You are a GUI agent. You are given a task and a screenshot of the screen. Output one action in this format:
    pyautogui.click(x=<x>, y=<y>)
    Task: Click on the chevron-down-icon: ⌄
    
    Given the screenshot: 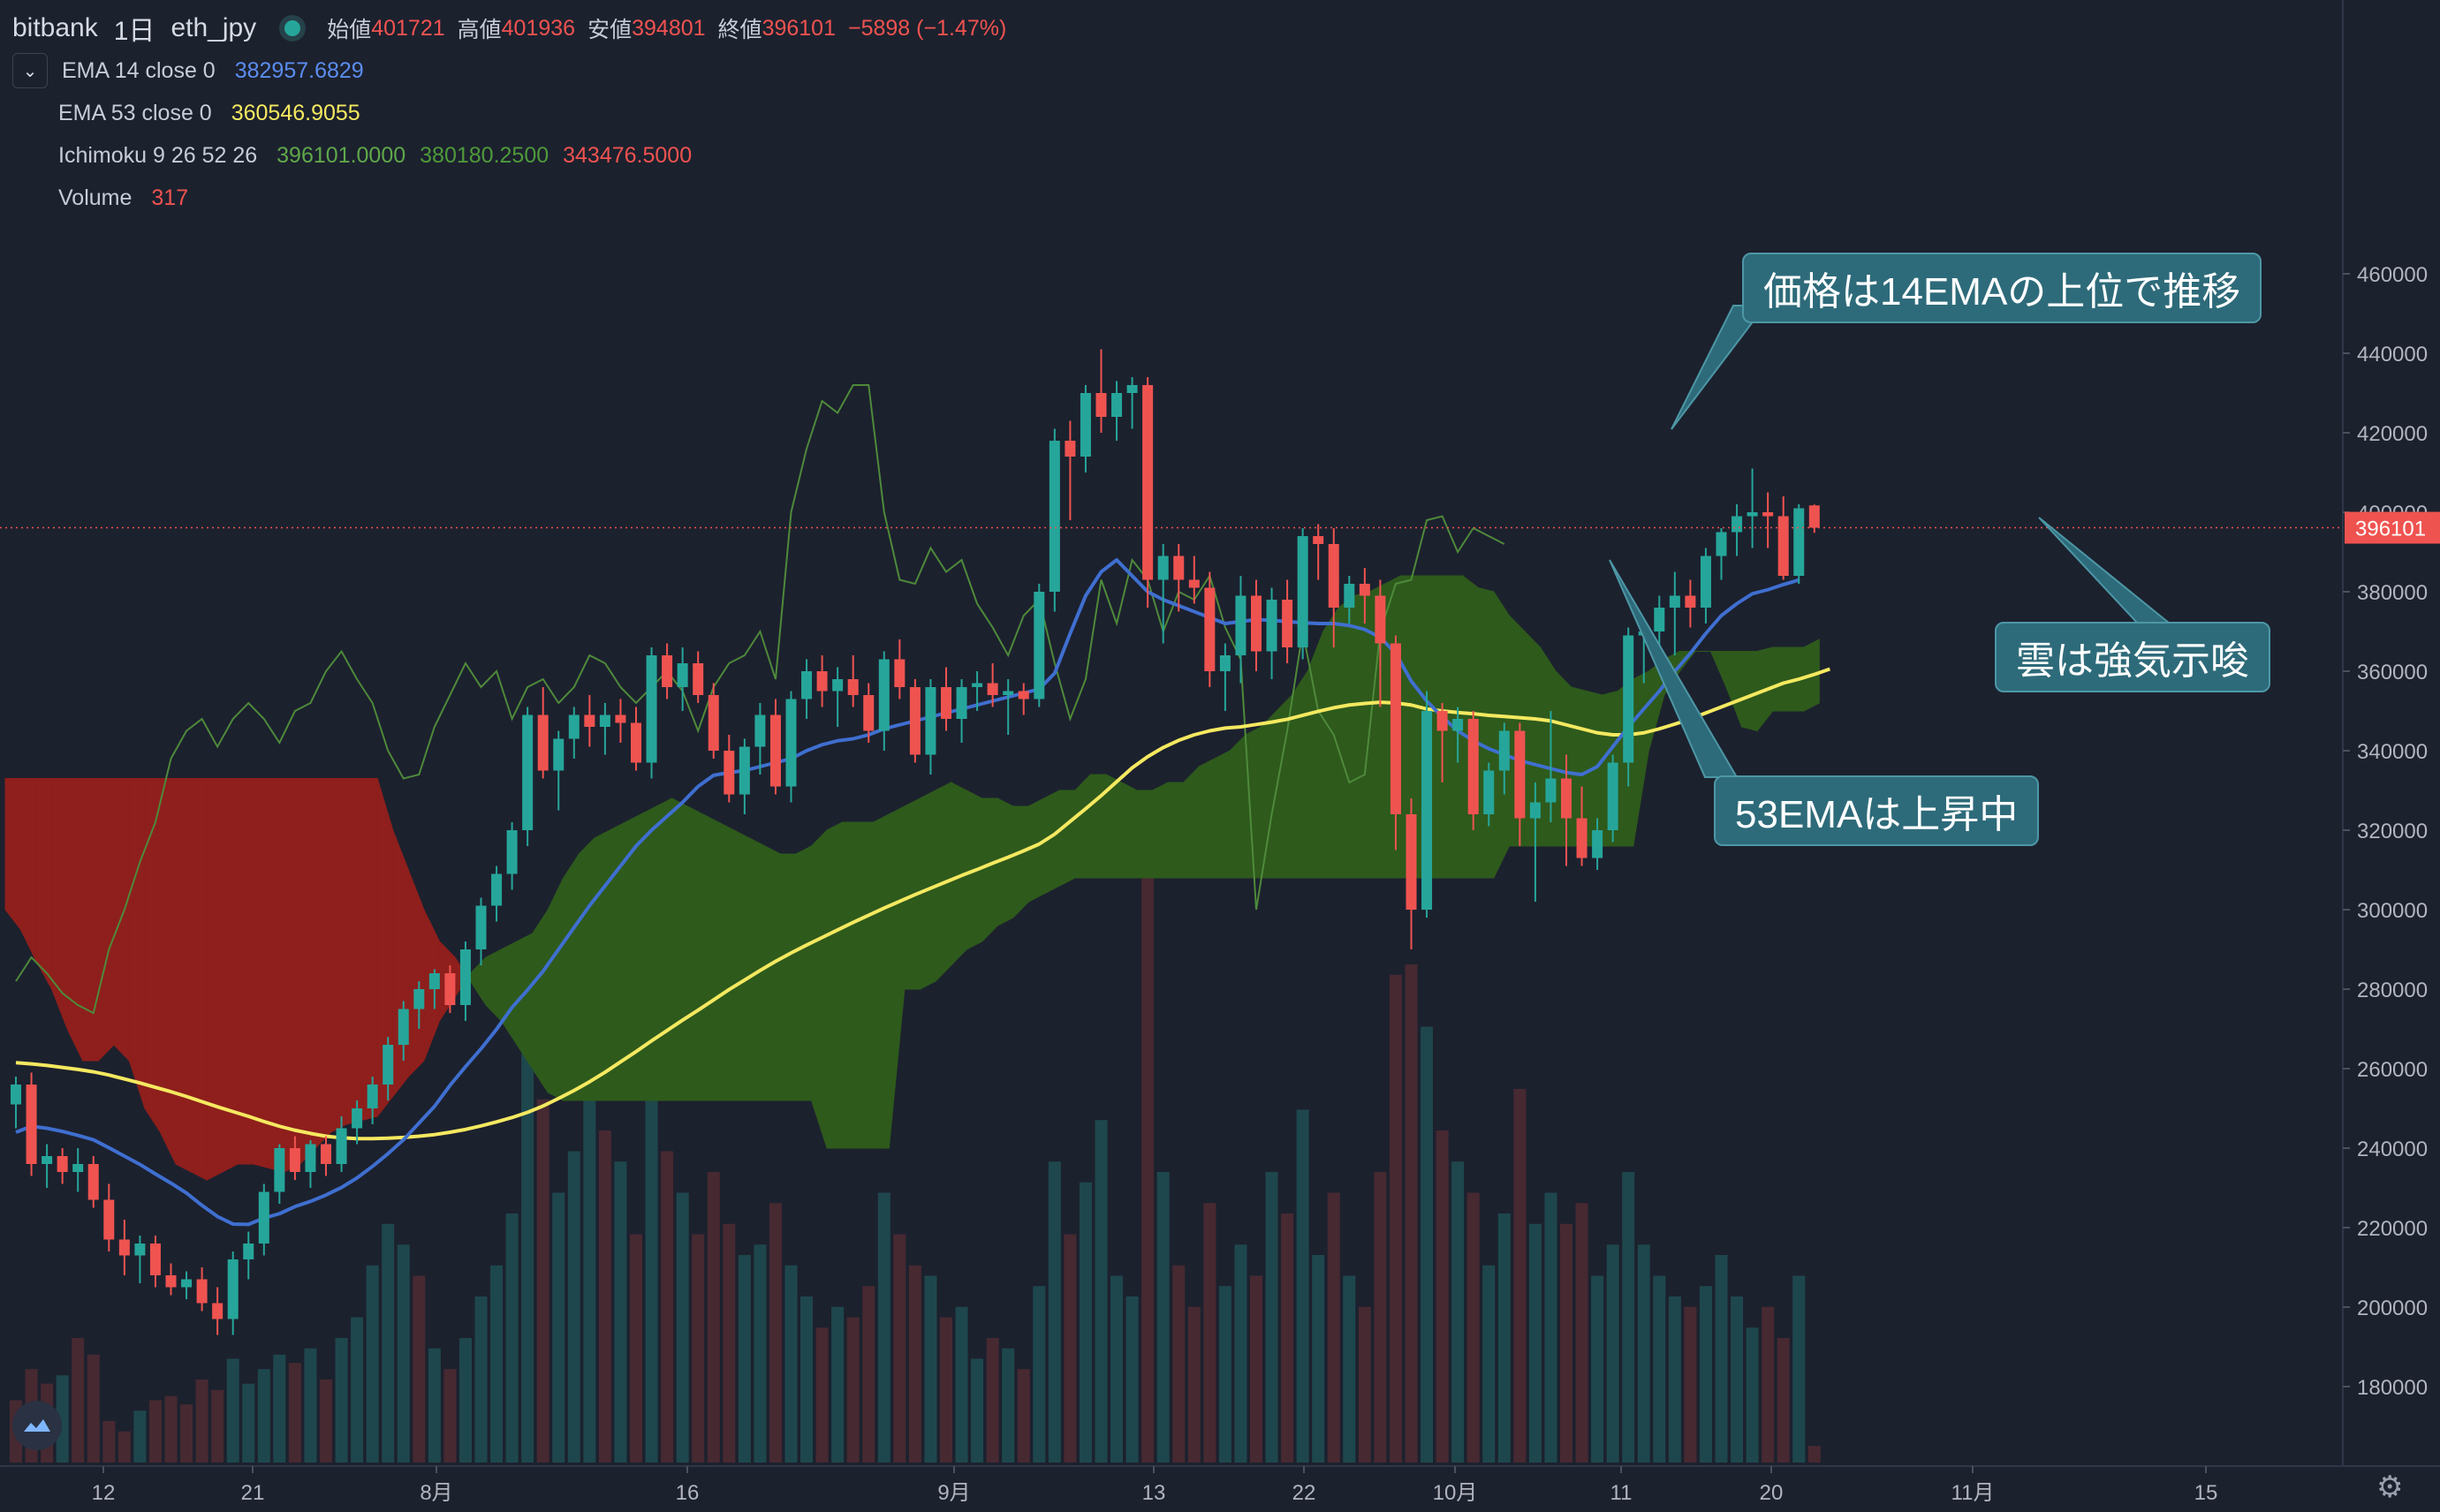 What is the action you would take?
    pyautogui.click(x=30, y=71)
    